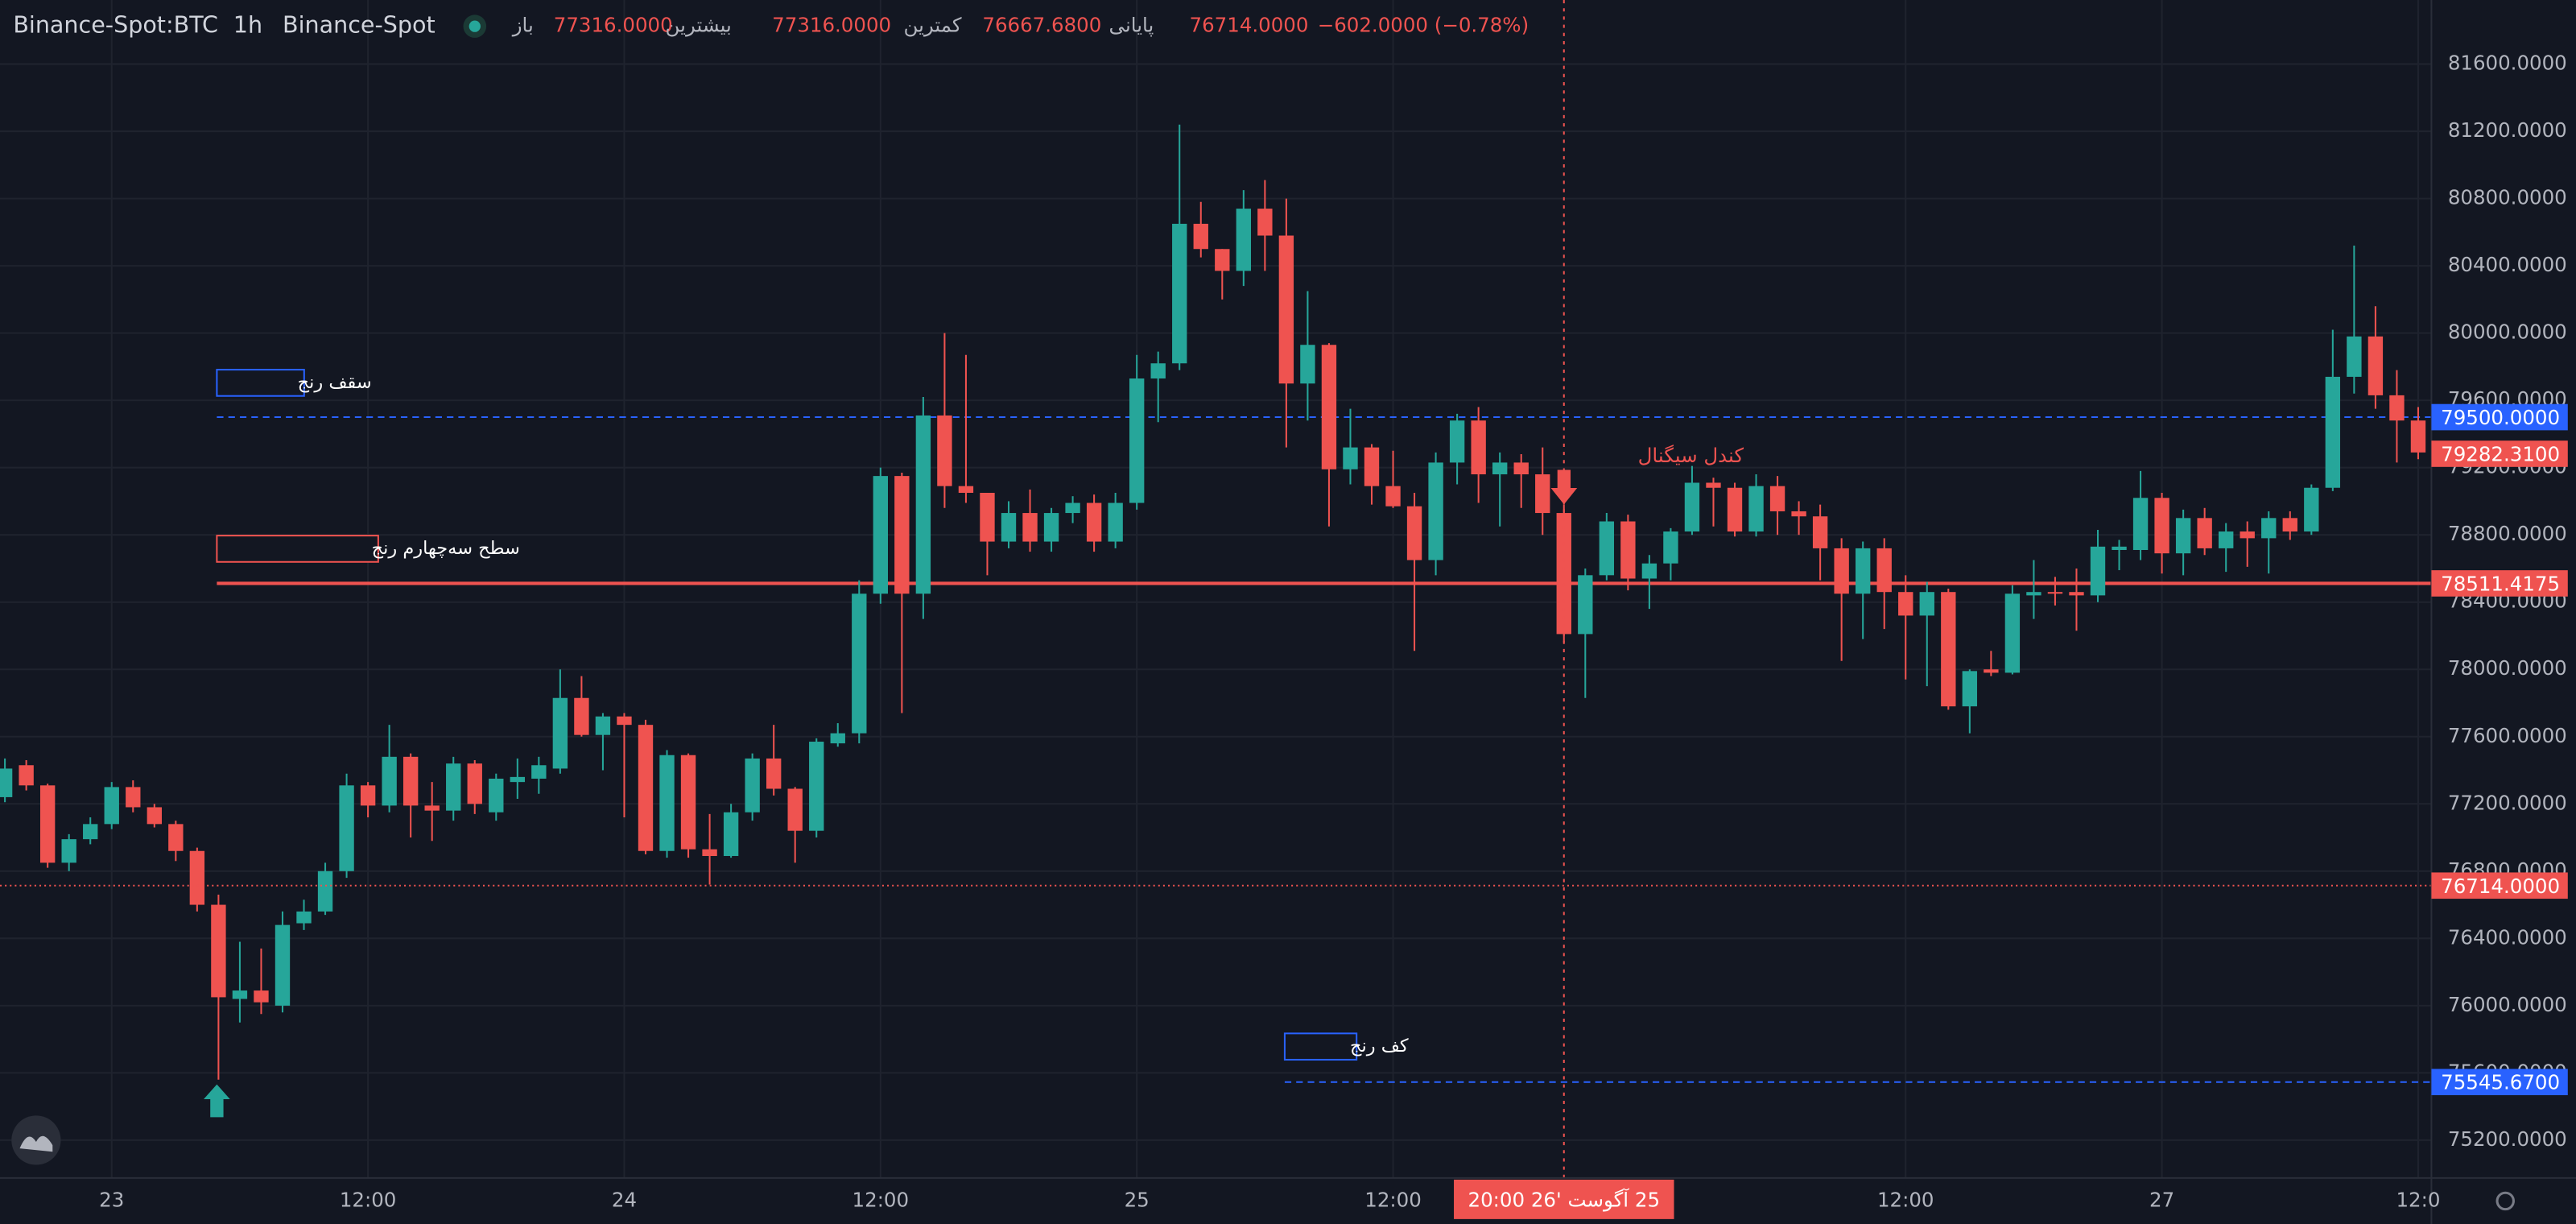  What do you see at coordinates (475, 26) in the screenshot?
I see `status-dot` at bounding box center [475, 26].